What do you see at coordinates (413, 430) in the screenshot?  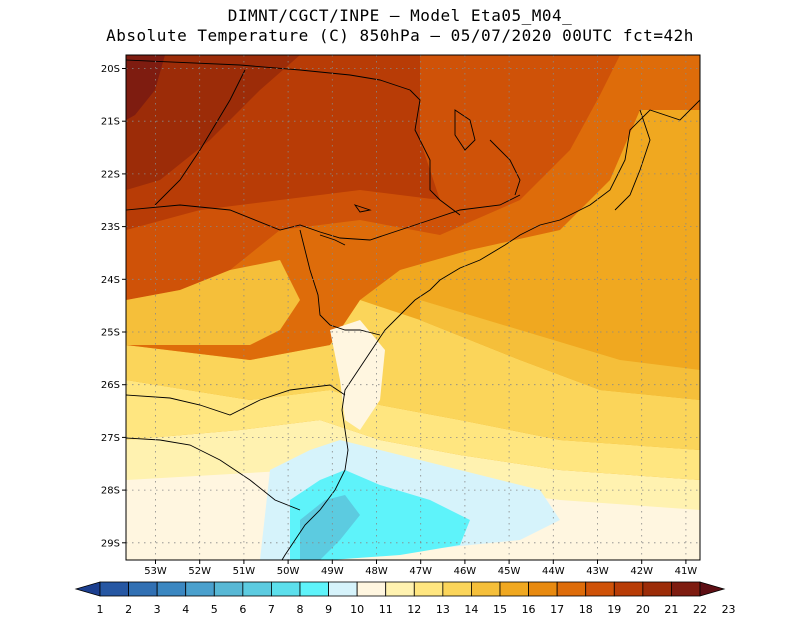 I see `field-band-yellow` at bounding box center [413, 430].